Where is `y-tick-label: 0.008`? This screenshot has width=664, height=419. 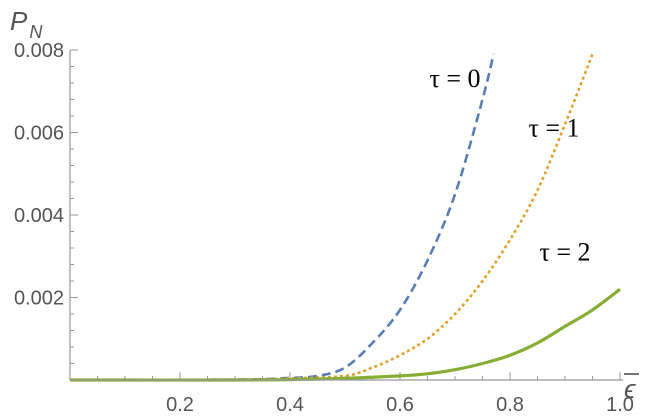
y-tick-label: 0.008 is located at coordinates (39, 51).